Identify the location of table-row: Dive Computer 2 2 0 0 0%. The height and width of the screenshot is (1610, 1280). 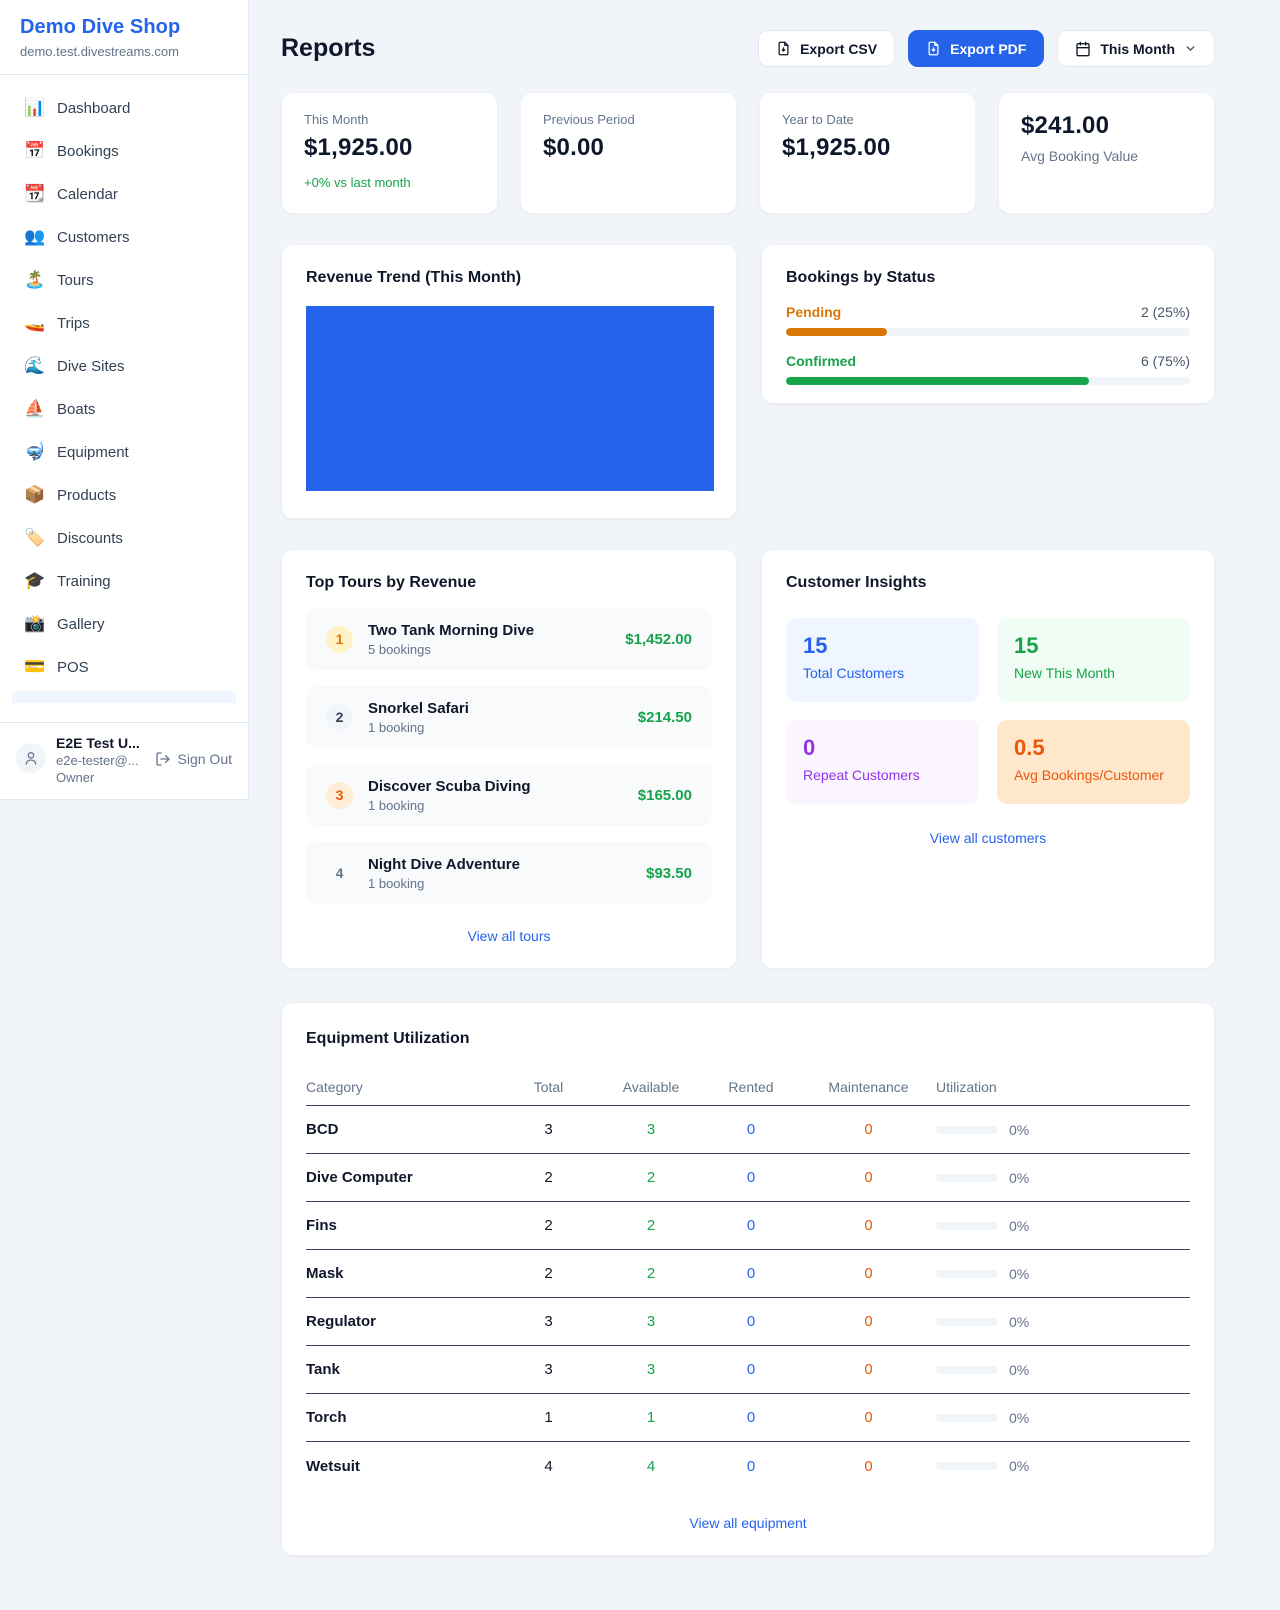
(748, 1178).